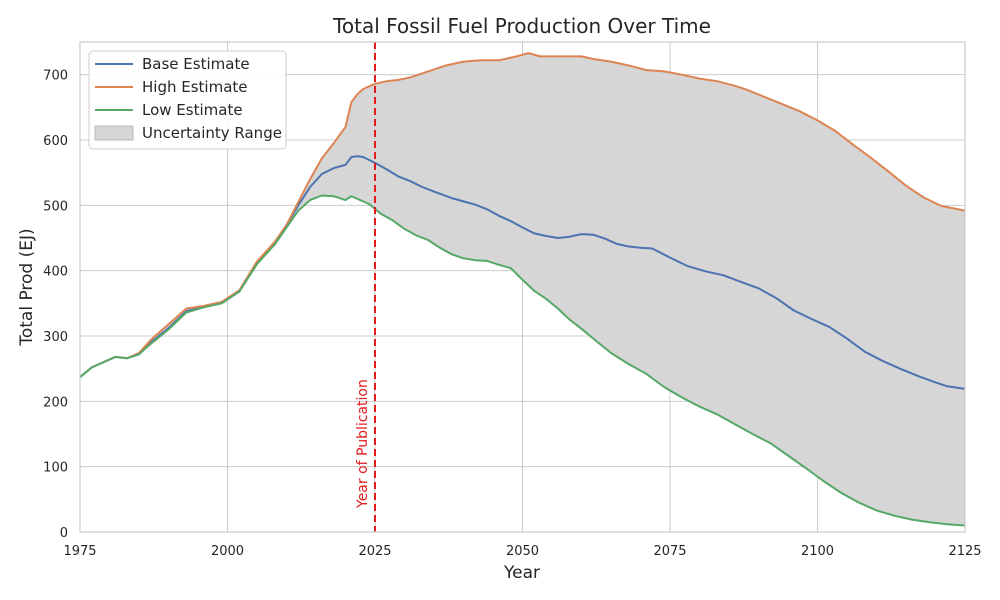  What do you see at coordinates (55, 272) in the screenshot?
I see `y-tick-label: 400` at bounding box center [55, 272].